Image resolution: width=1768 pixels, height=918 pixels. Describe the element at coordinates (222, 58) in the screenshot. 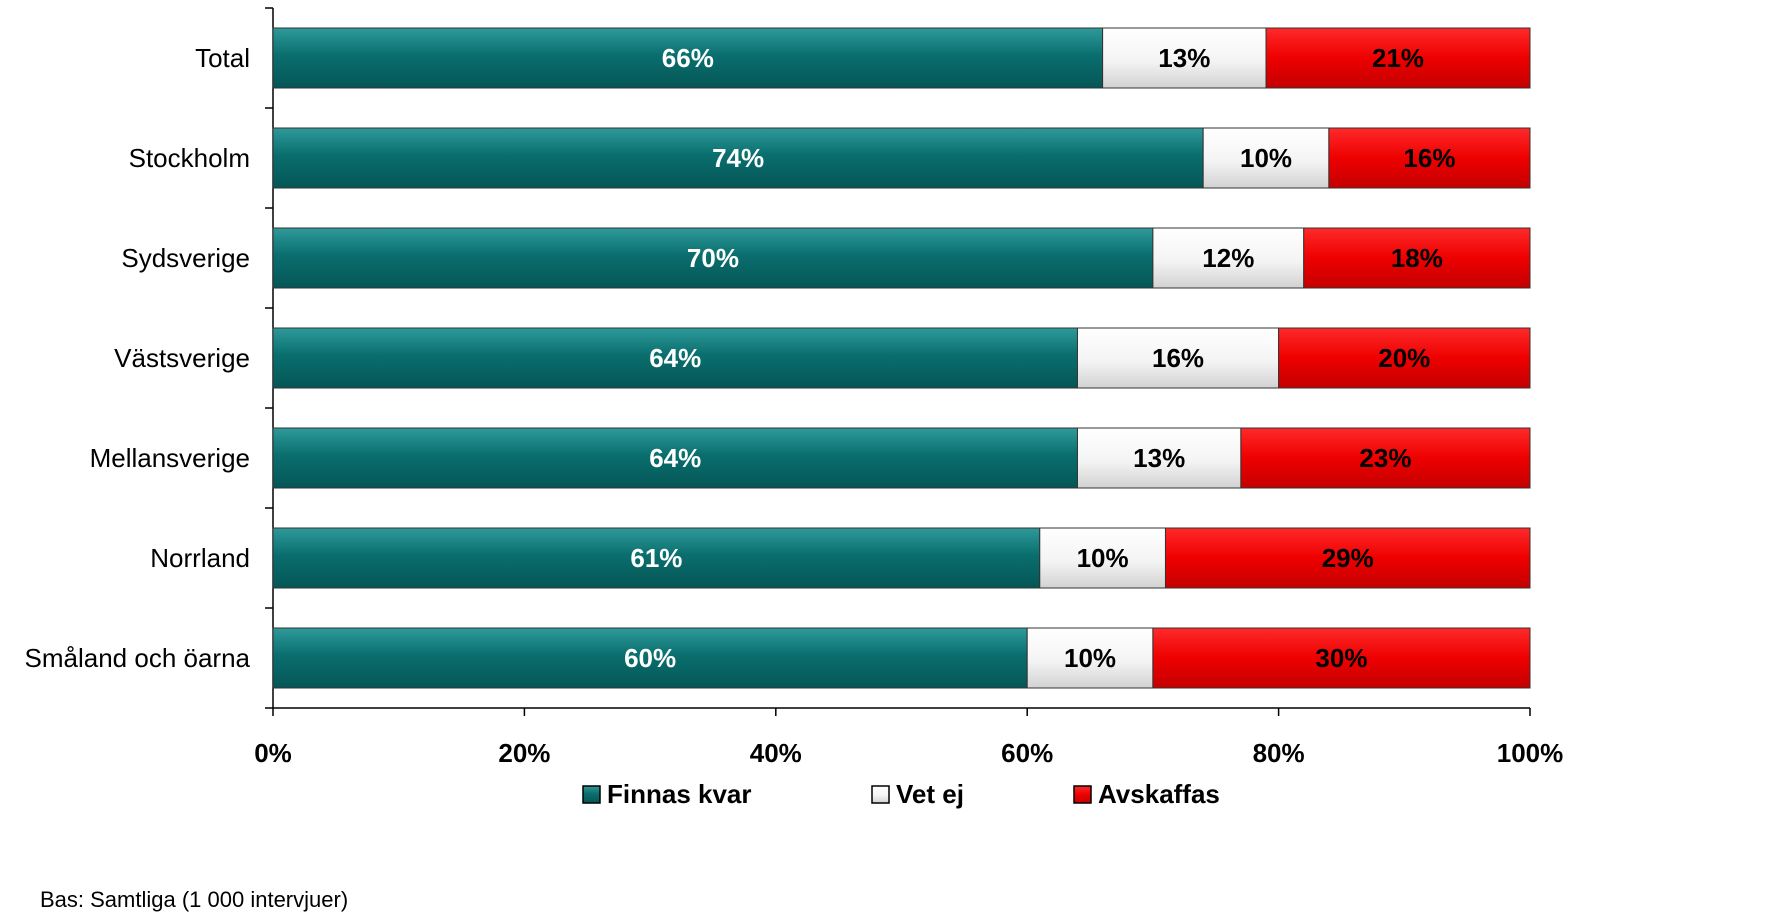

I see `category-label: Total` at that location.